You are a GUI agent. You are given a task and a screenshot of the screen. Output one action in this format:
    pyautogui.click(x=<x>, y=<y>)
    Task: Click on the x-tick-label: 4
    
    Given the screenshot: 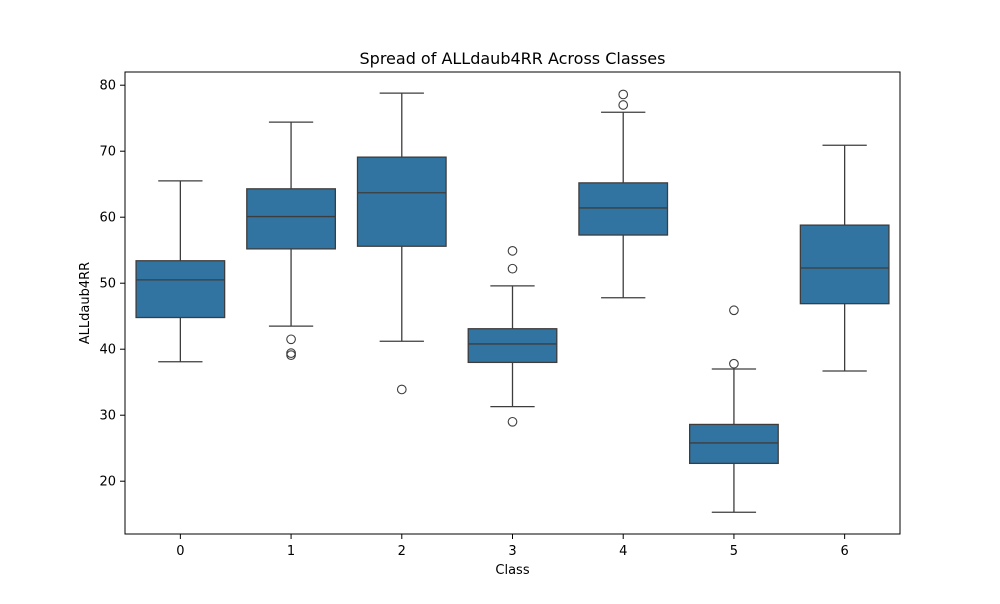 What is the action you would take?
    pyautogui.click(x=623, y=551)
    